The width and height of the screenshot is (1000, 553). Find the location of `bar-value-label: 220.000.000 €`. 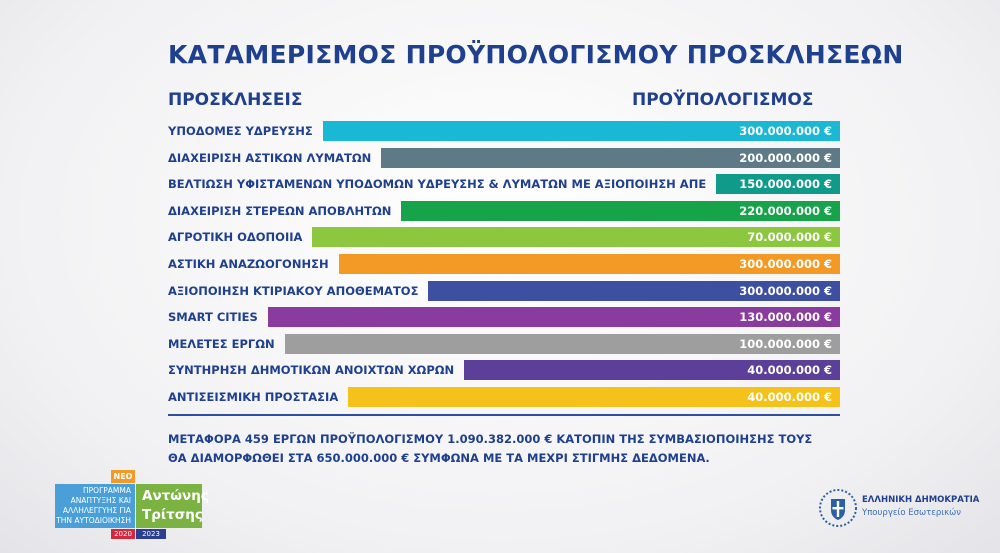

bar-value-label: 220.000.000 € is located at coordinates (785, 210).